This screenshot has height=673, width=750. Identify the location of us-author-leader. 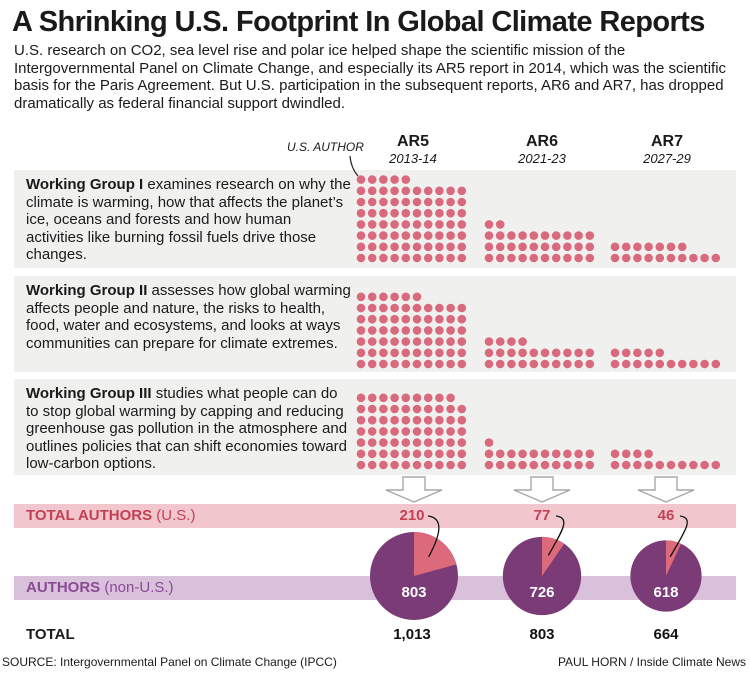
(354, 166).